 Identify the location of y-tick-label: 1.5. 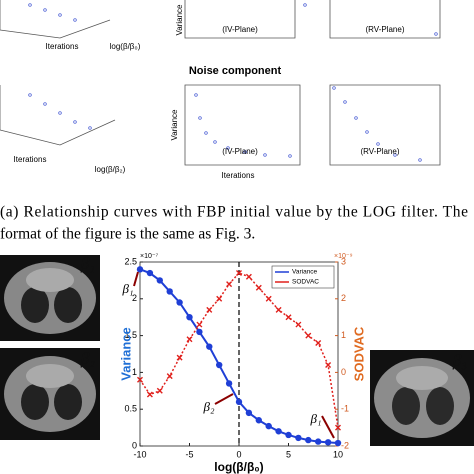
(130, 335).